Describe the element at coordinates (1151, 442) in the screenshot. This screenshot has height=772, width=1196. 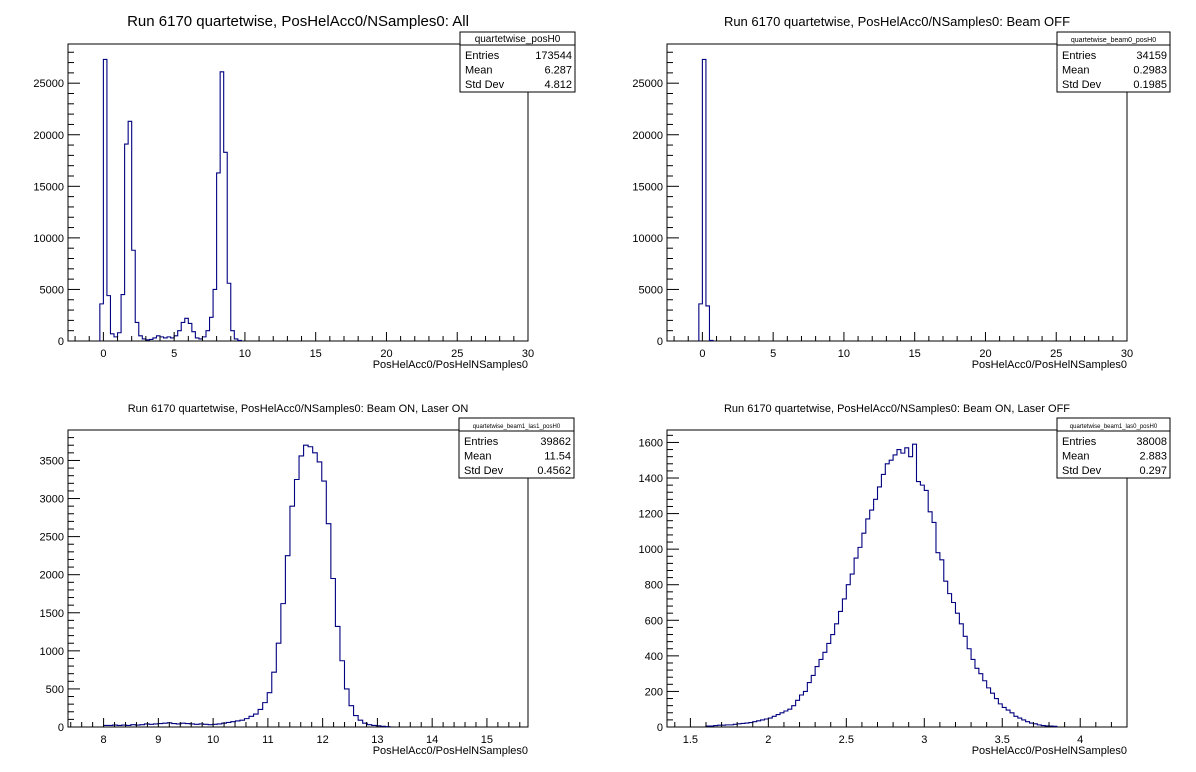
I see `stats-value: 38008` at that location.